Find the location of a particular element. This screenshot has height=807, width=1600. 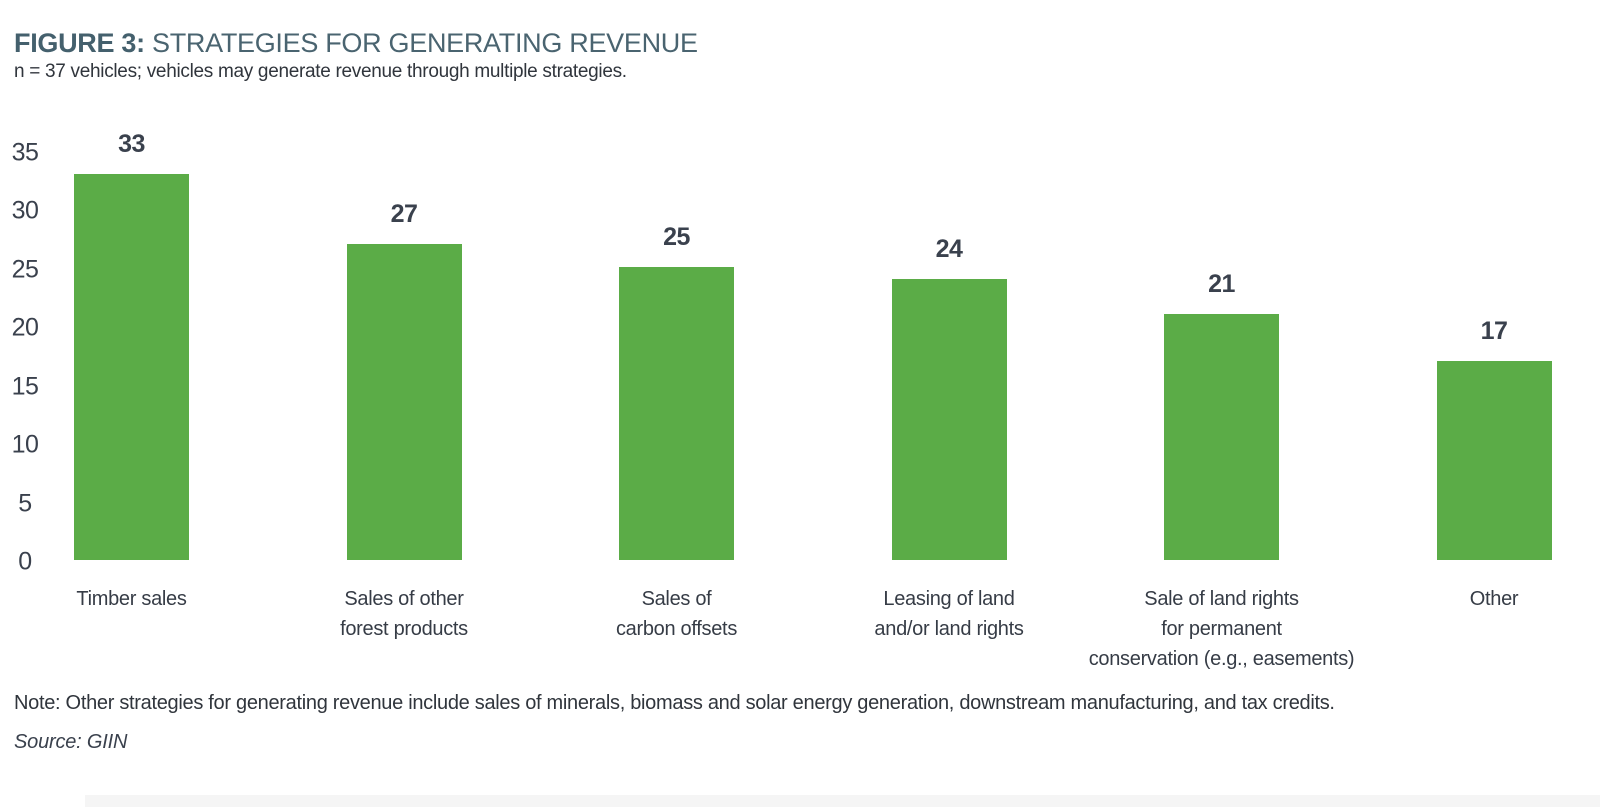

y-axis-tick-label: 25 is located at coordinates (25, 269).